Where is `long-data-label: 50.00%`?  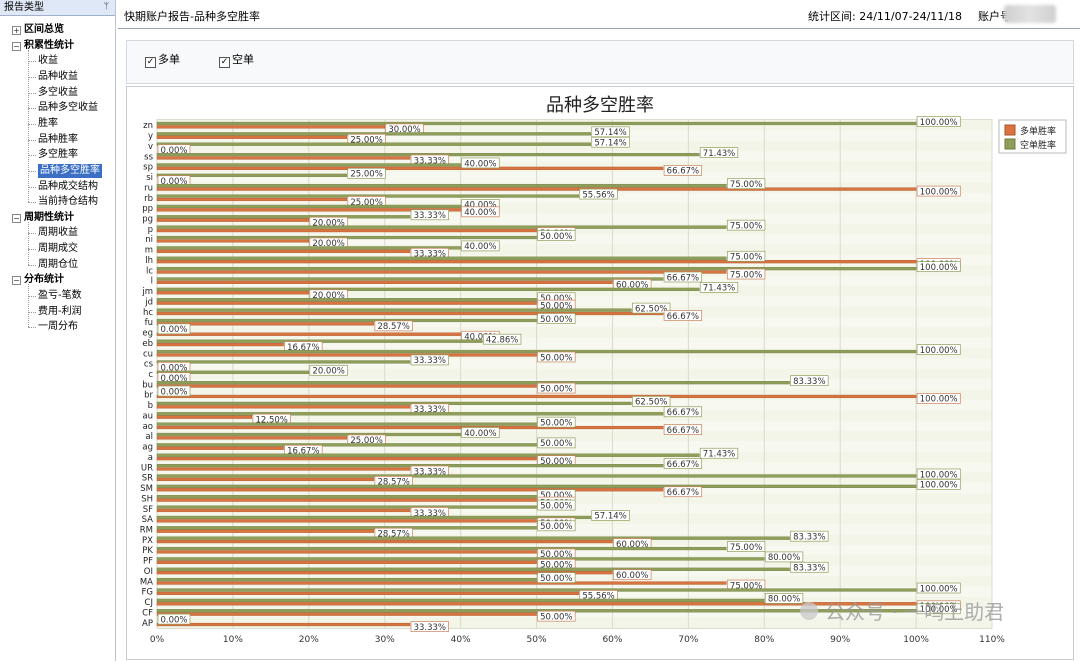
long-data-label: 50.00% is located at coordinates (556, 462).